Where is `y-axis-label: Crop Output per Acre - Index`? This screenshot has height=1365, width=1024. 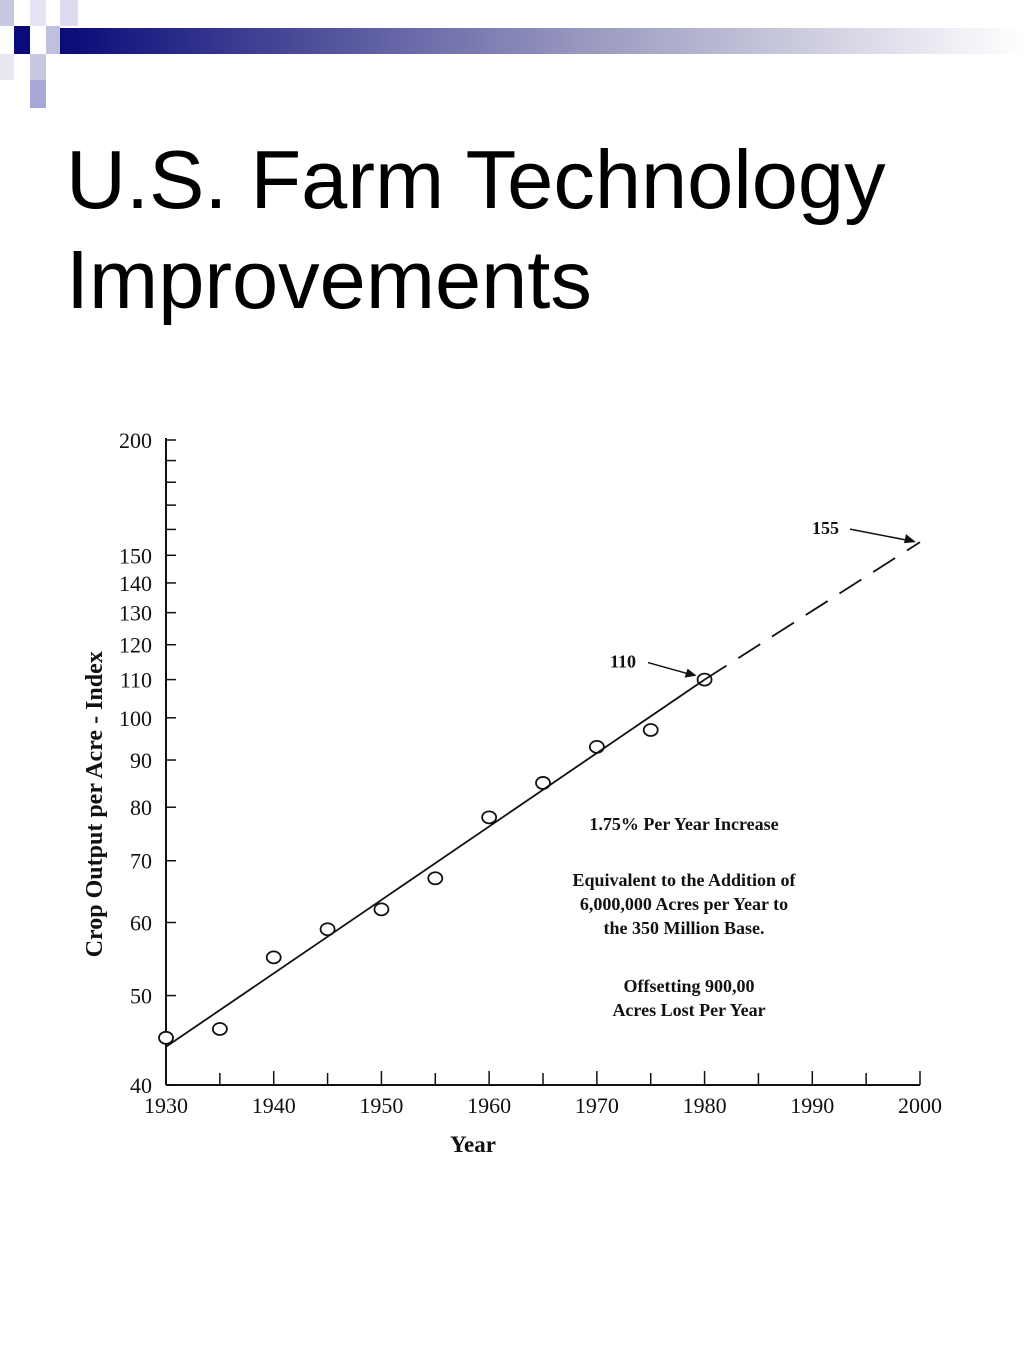
y-axis-label: Crop Output per Acre - Index is located at coordinates (95, 804).